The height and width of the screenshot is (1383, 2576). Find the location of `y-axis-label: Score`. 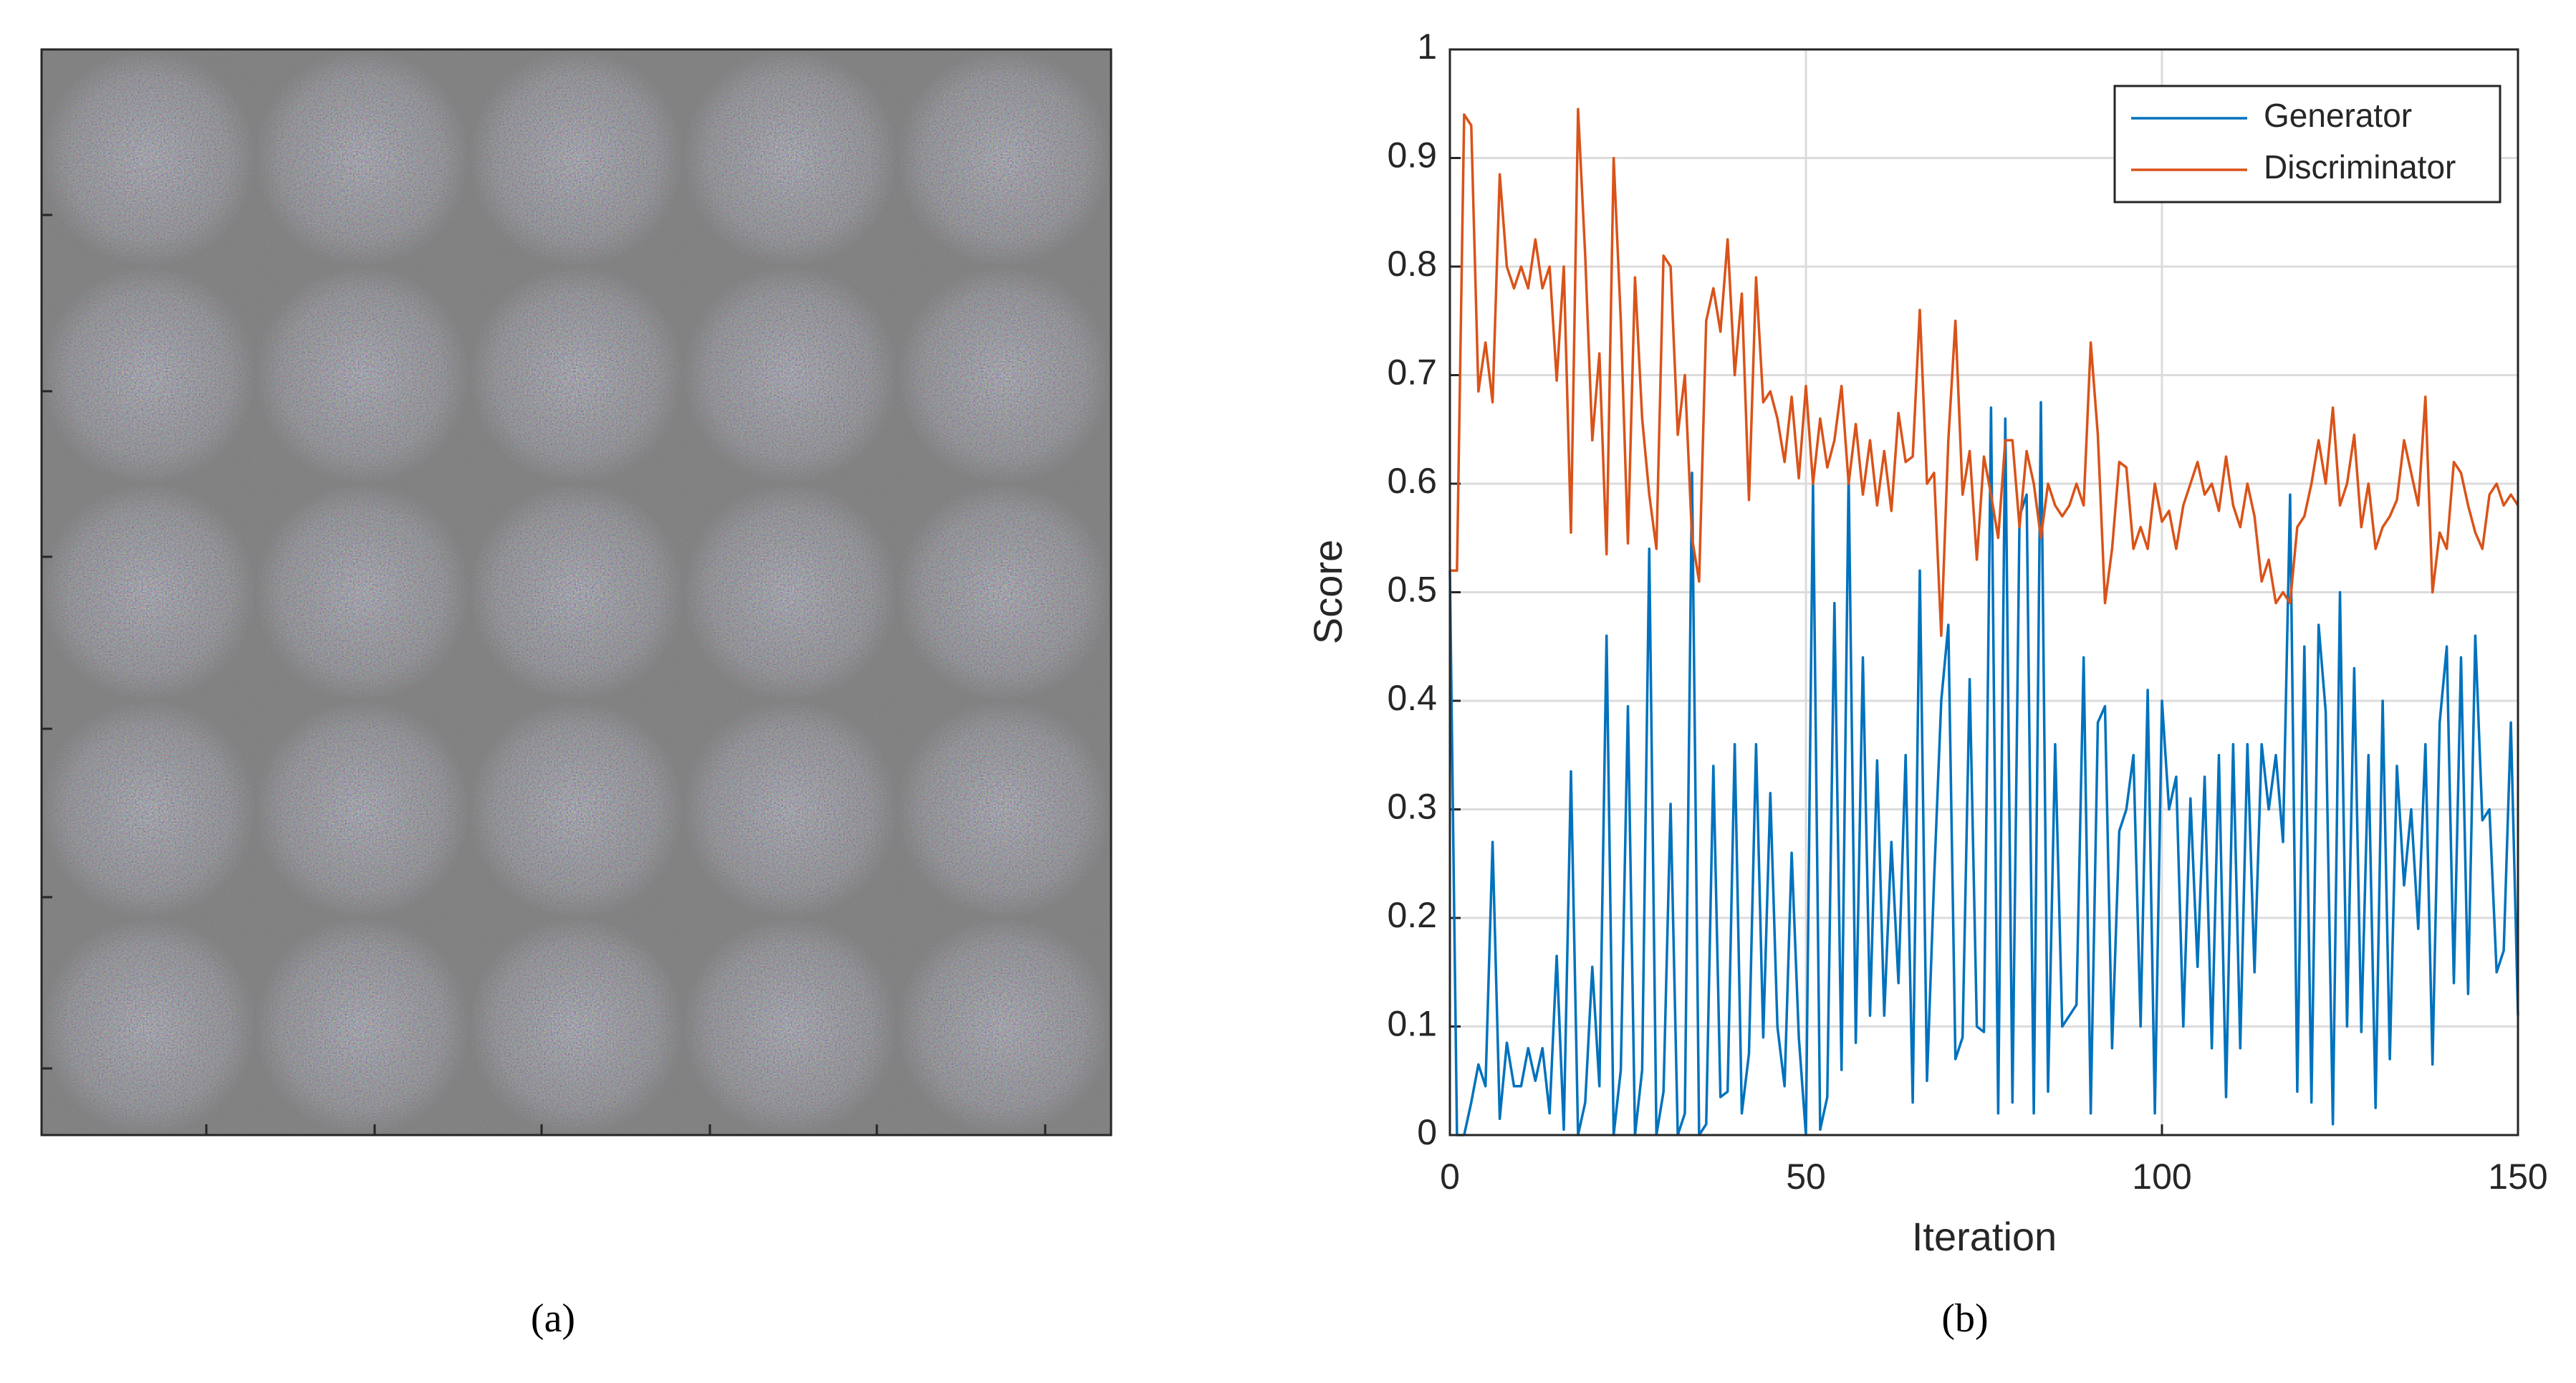

y-axis-label: Score is located at coordinates (1328, 592).